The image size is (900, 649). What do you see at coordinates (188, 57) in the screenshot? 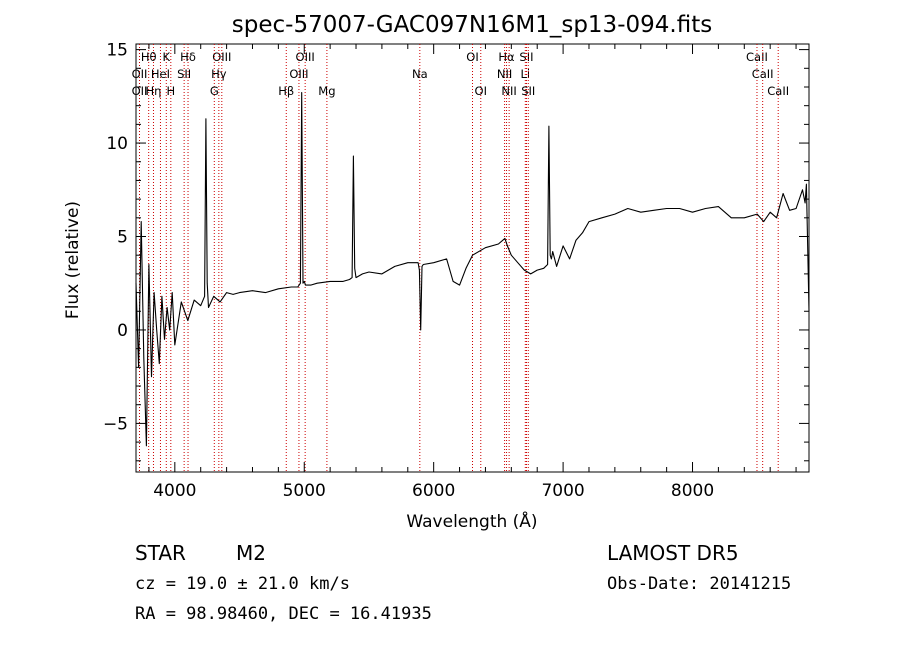
I see `spectral-line-label: Hδ` at bounding box center [188, 57].